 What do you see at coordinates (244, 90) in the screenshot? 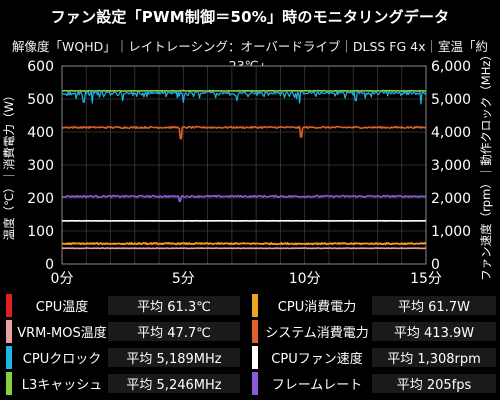
I see `series-line-l3-cache` at bounding box center [244, 90].